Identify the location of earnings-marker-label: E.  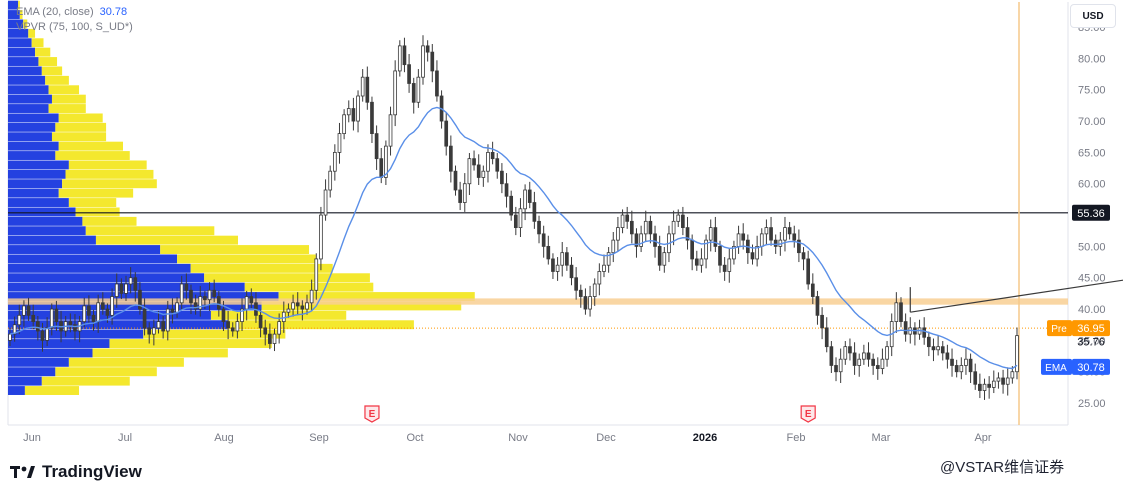
(808, 414).